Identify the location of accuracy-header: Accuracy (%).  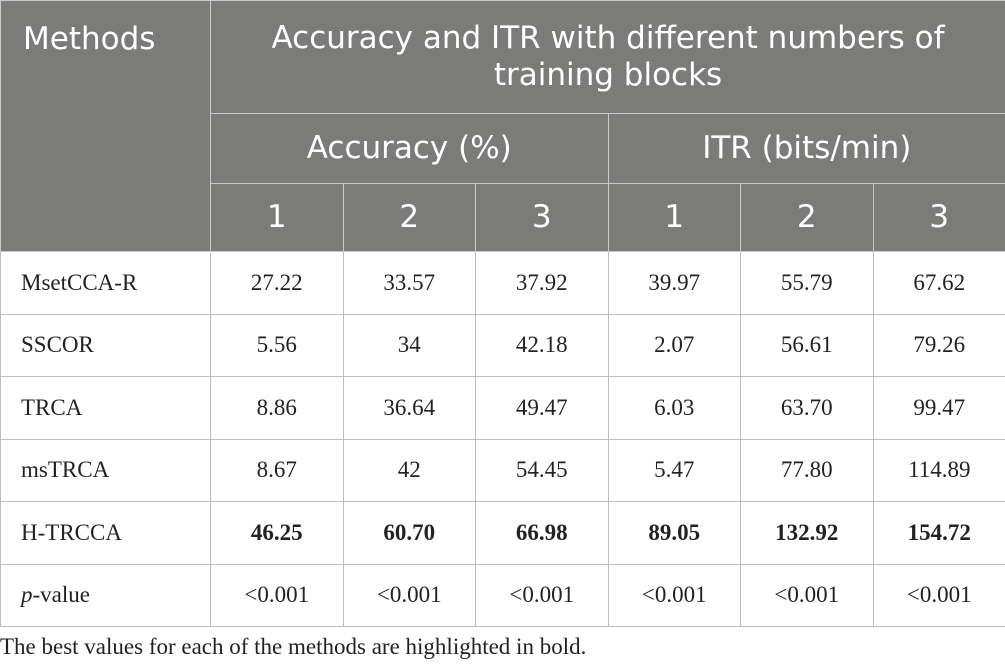
(409, 148).